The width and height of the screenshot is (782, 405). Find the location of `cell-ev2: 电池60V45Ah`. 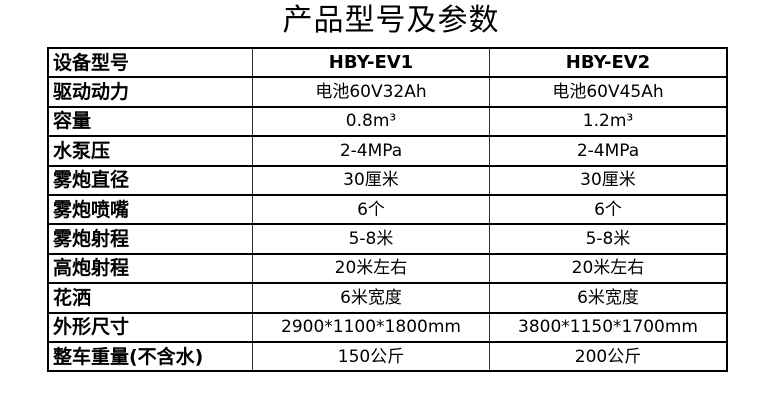

cell-ev2: 电池60V45Ah is located at coordinates (608, 92).